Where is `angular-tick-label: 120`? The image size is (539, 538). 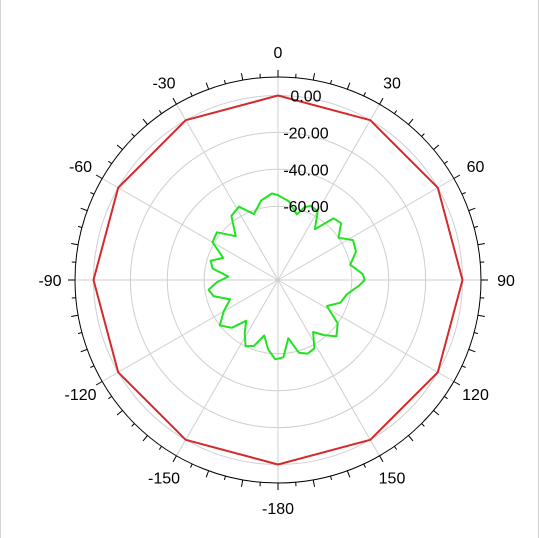 angular-tick-label: 120 is located at coordinates (475, 395).